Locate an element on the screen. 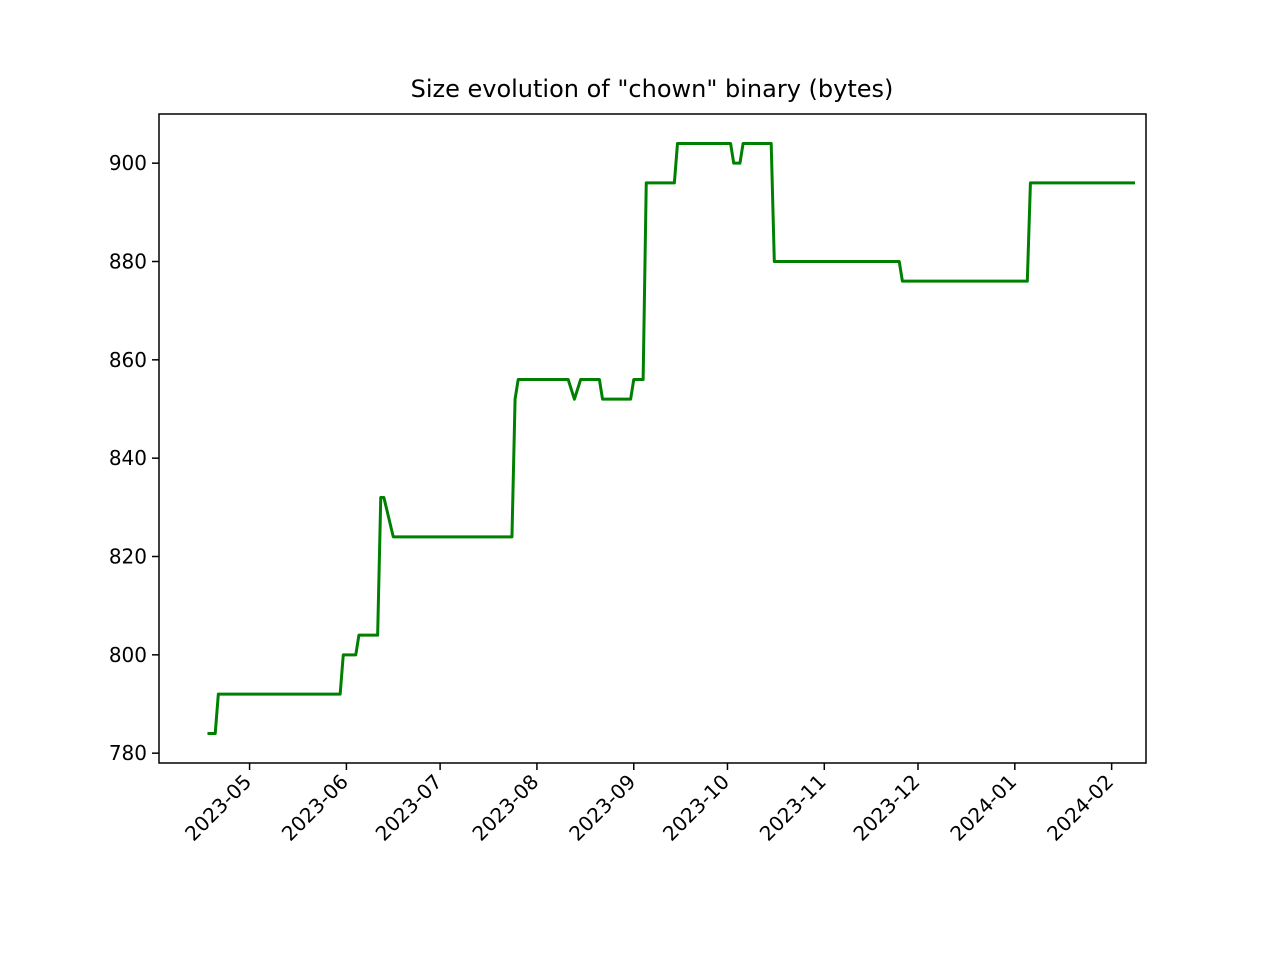  chart-title: Size evolution of "chown" binary (bytes) is located at coordinates (652, 89).